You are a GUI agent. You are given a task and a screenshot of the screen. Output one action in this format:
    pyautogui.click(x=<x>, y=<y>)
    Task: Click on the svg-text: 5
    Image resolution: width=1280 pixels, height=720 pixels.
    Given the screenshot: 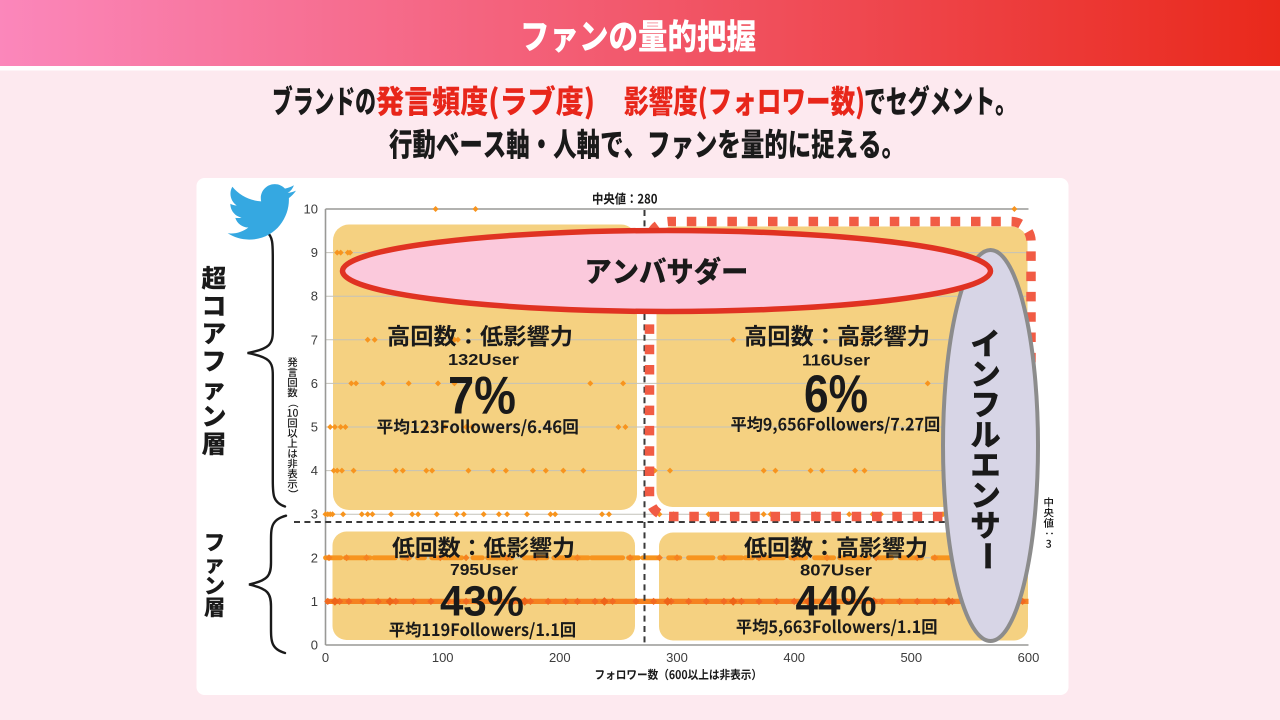 What is the action you would take?
    pyautogui.click(x=314, y=427)
    